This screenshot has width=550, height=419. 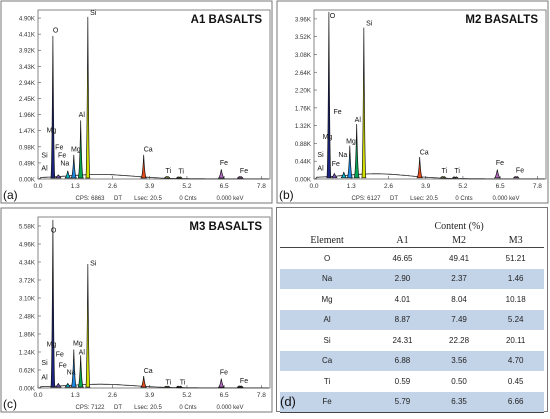 What do you see at coordinates (27, 227) in the screenshot?
I see `y-tick-label: 5.58K` at bounding box center [27, 227].